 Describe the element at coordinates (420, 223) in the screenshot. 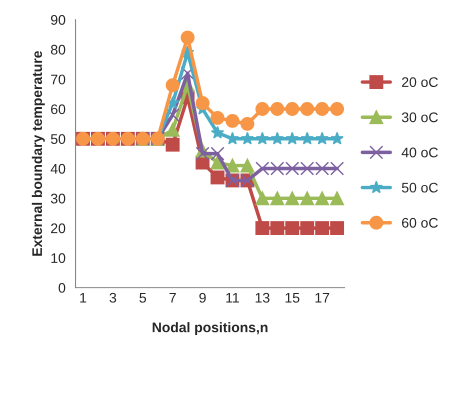

I see `legend-label: 60 oC` at that location.